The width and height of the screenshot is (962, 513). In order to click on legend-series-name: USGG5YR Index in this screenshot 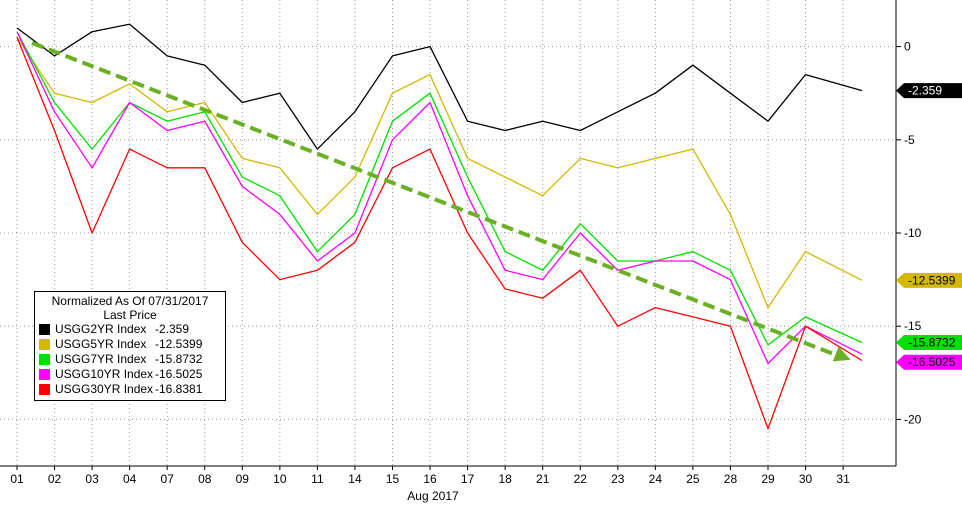, I will do `click(101, 344)`.